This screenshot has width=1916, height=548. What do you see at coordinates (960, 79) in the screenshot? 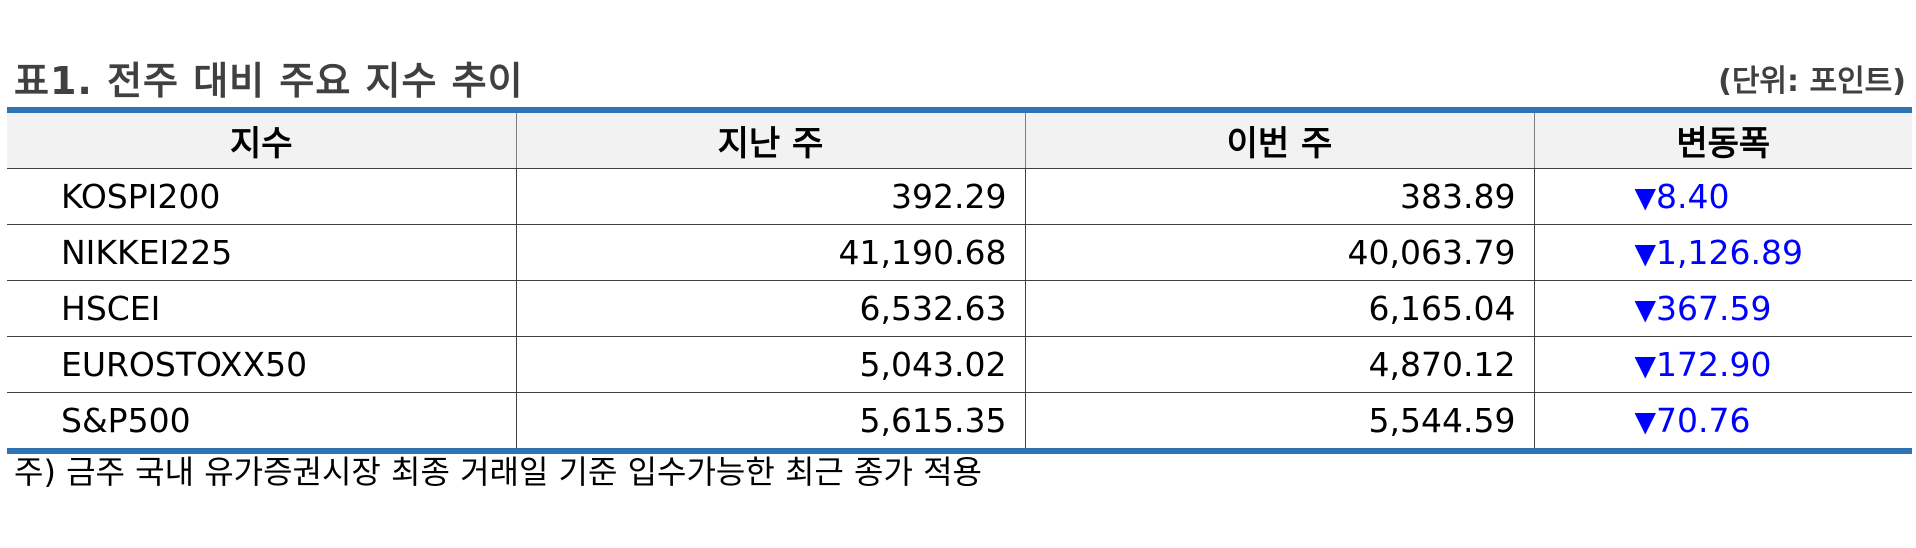
I see `title-row: 표1. 전주 대비 주요 지수 추이 (단위: 포인트)` at bounding box center [960, 79].